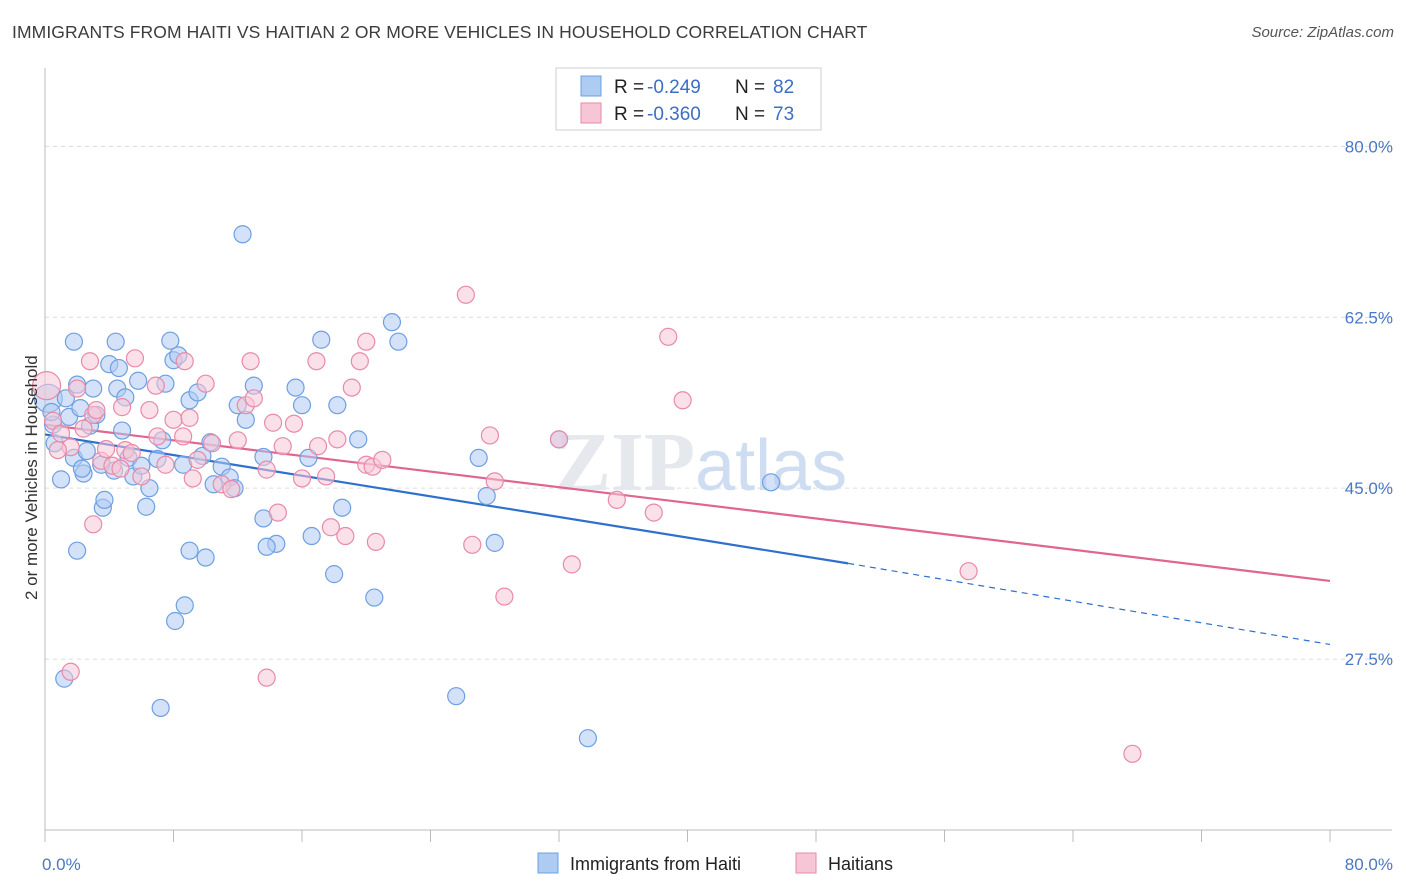 The width and height of the screenshot is (1406, 892). I want to click on series-legend-swatch-haitians, so click(806, 863).